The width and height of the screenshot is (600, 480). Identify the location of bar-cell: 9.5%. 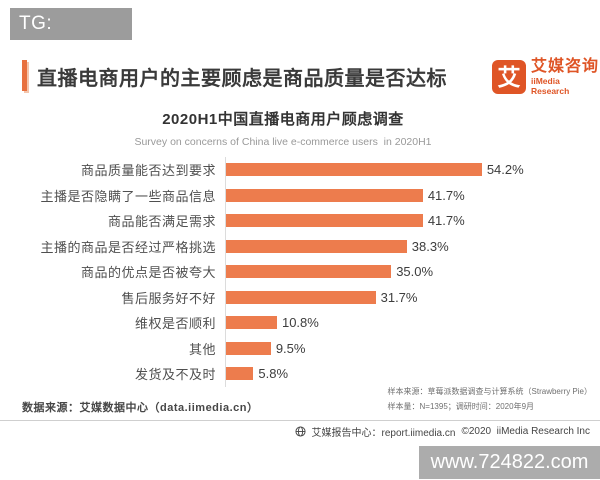
(402, 348).